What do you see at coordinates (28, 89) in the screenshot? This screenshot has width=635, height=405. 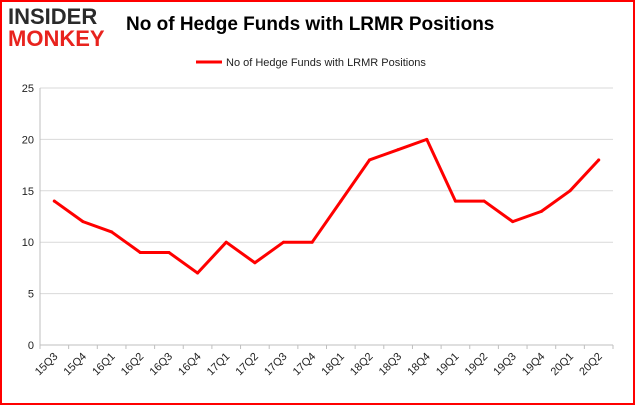 I see `y-tick-label-25: 25` at bounding box center [28, 89].